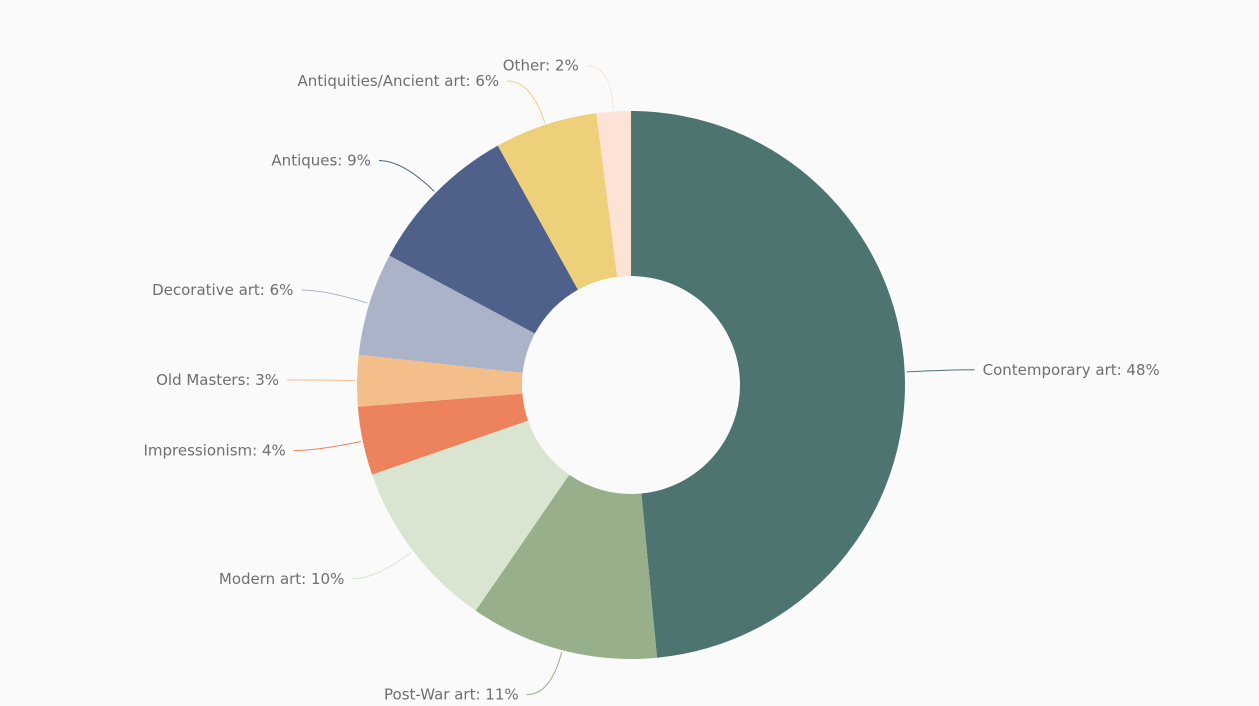 This screenshot has height=706, width=1259. What do you see at coordinates (940, 371) in the screenshot?
I see `leader-line-contemporary-art` at bounding box center [940, 371].